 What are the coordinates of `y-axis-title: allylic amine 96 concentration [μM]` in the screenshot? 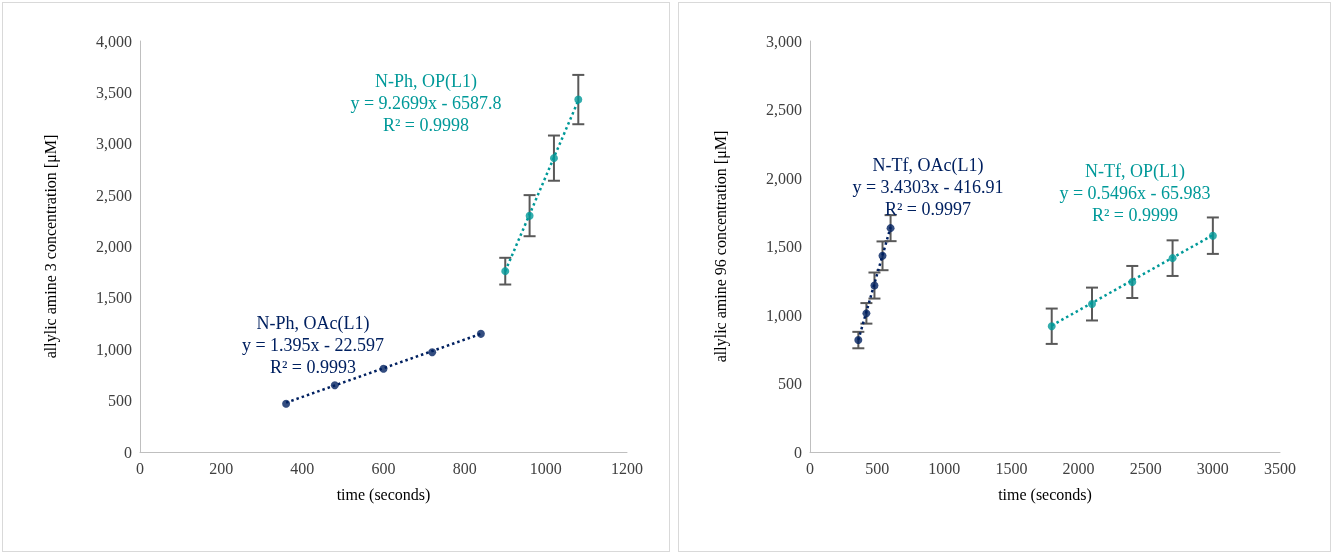 It's located at (720, 246).